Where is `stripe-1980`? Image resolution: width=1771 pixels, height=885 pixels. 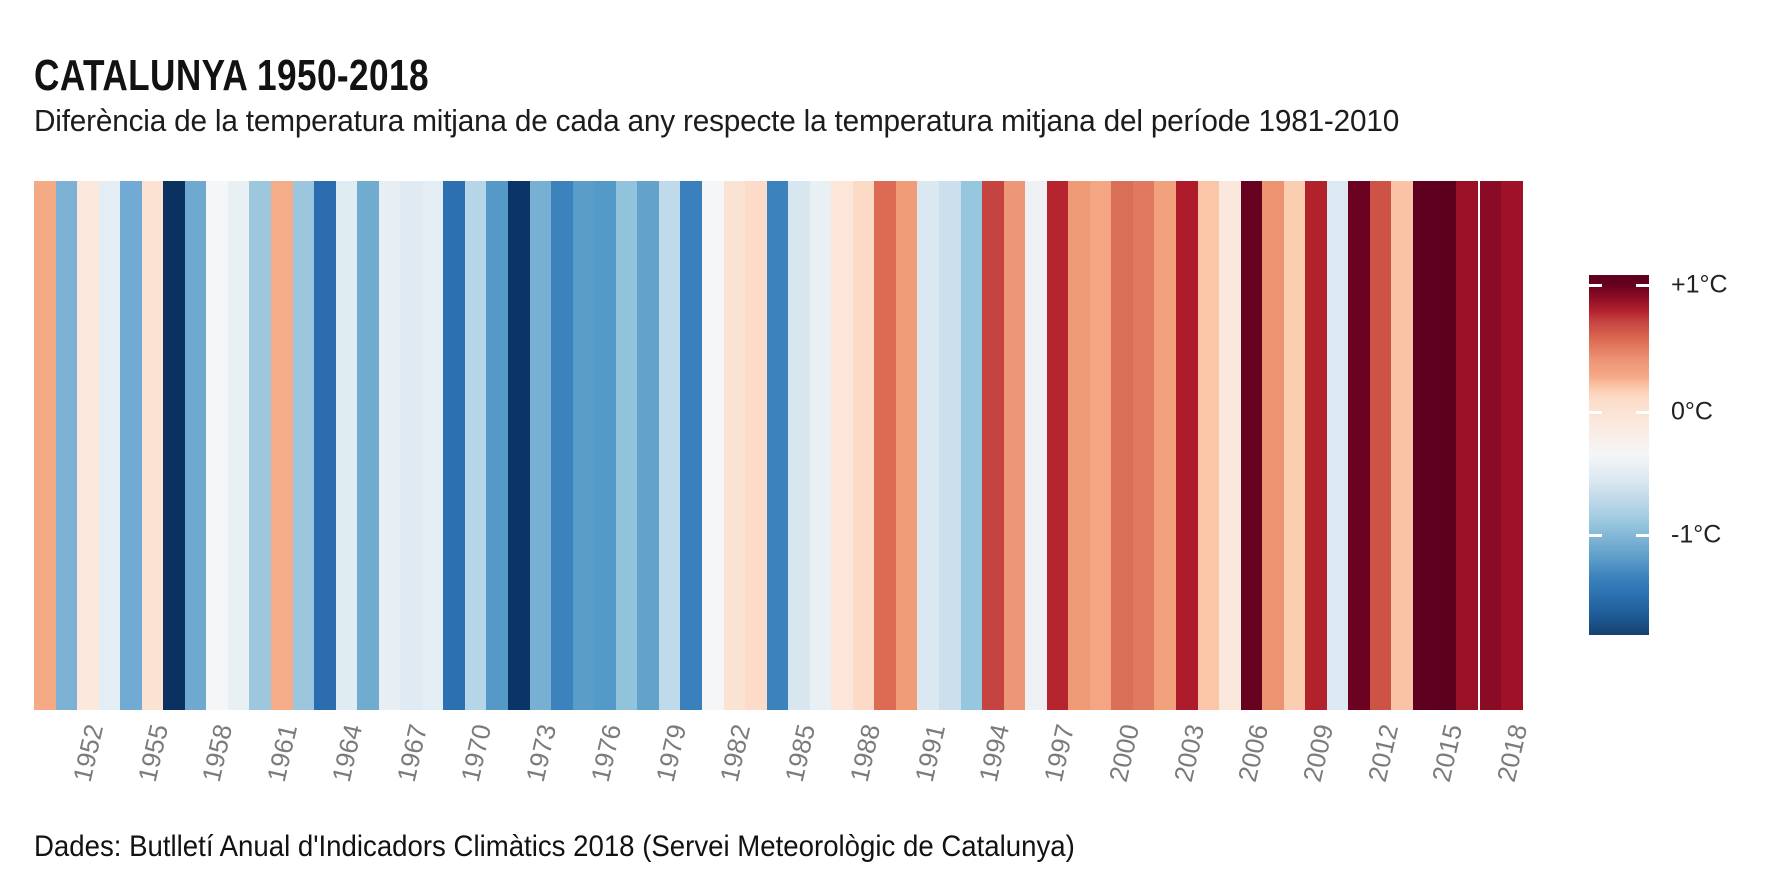
stripe-1980 is located at coordinates (691, 445).